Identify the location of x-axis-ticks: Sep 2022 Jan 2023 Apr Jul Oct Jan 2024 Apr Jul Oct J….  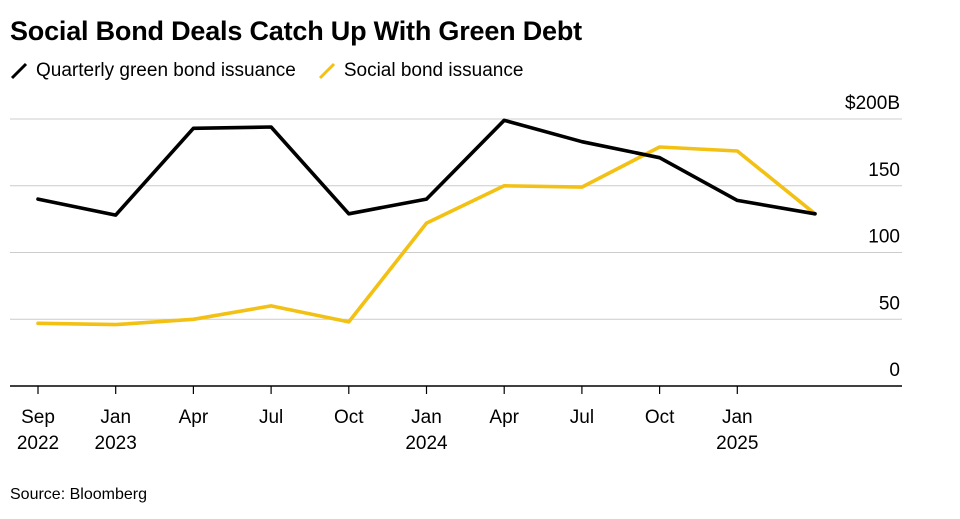
(387, 420).